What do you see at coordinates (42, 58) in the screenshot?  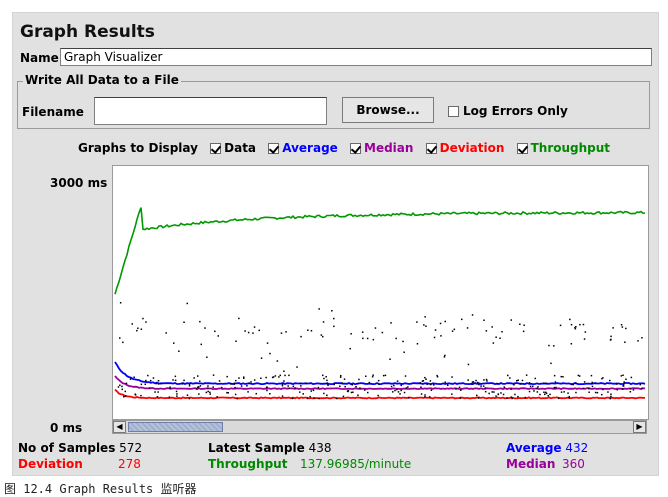 I see `name-label: Name:` at bounding box center [42, 58].